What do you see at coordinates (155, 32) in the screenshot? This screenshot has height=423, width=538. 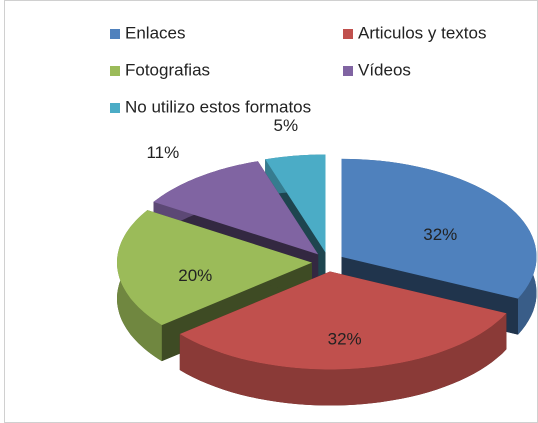 I see `legend-label: Enlaces` at bounding box center [155, 32].